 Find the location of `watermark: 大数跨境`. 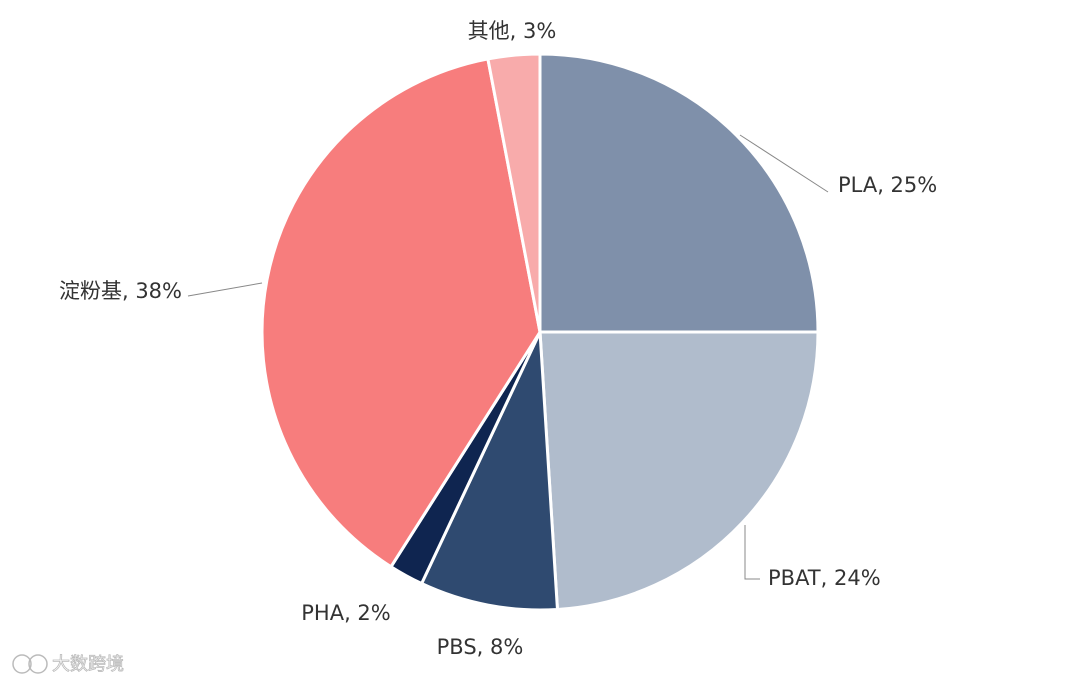

watermark: 大数跨境 is located at coordinates (88, 664).